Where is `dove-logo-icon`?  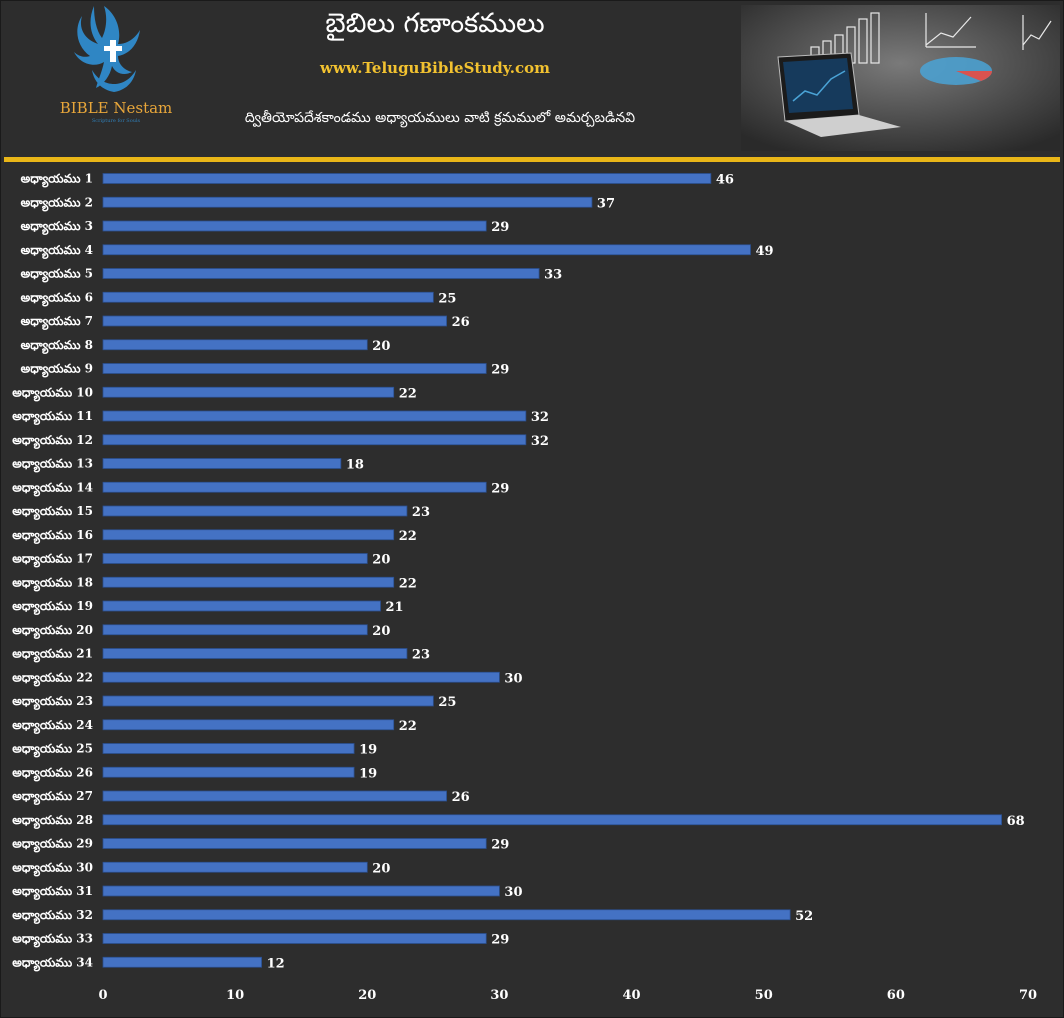 dove-logo-icon is located at coordinates (107, 49).